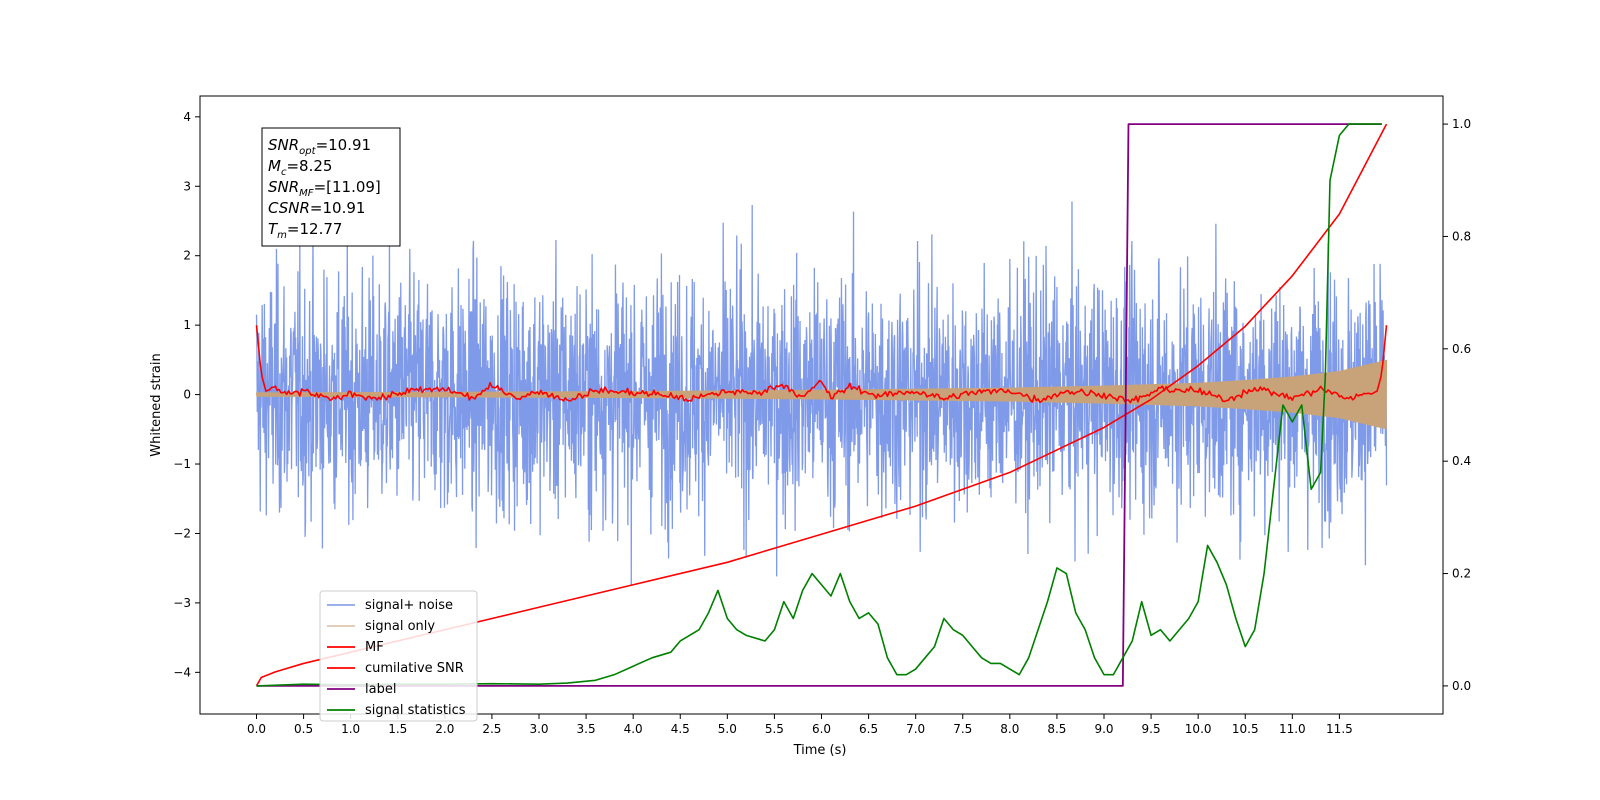 The image size is (1600, 800). I want to click on series-signal-only, so click(821, 394).